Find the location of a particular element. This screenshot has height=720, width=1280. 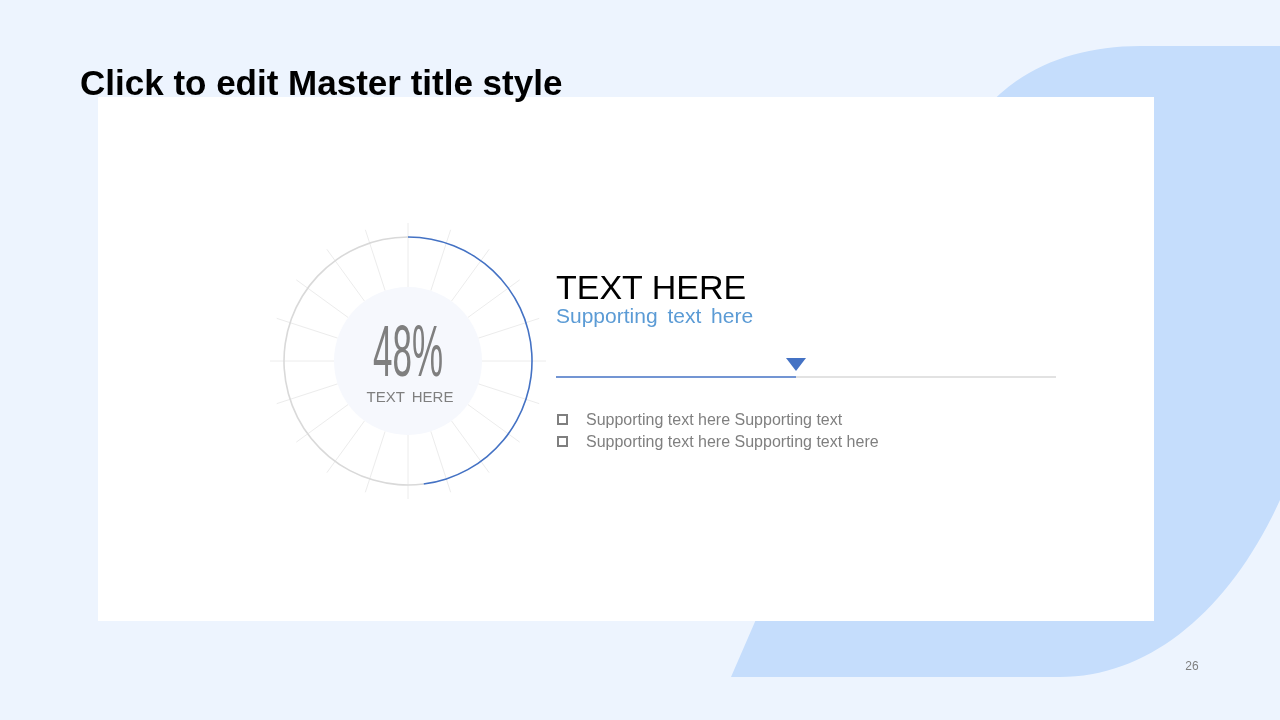

chart-title: Click to edit Master title style is located at coordinates (321, 82).